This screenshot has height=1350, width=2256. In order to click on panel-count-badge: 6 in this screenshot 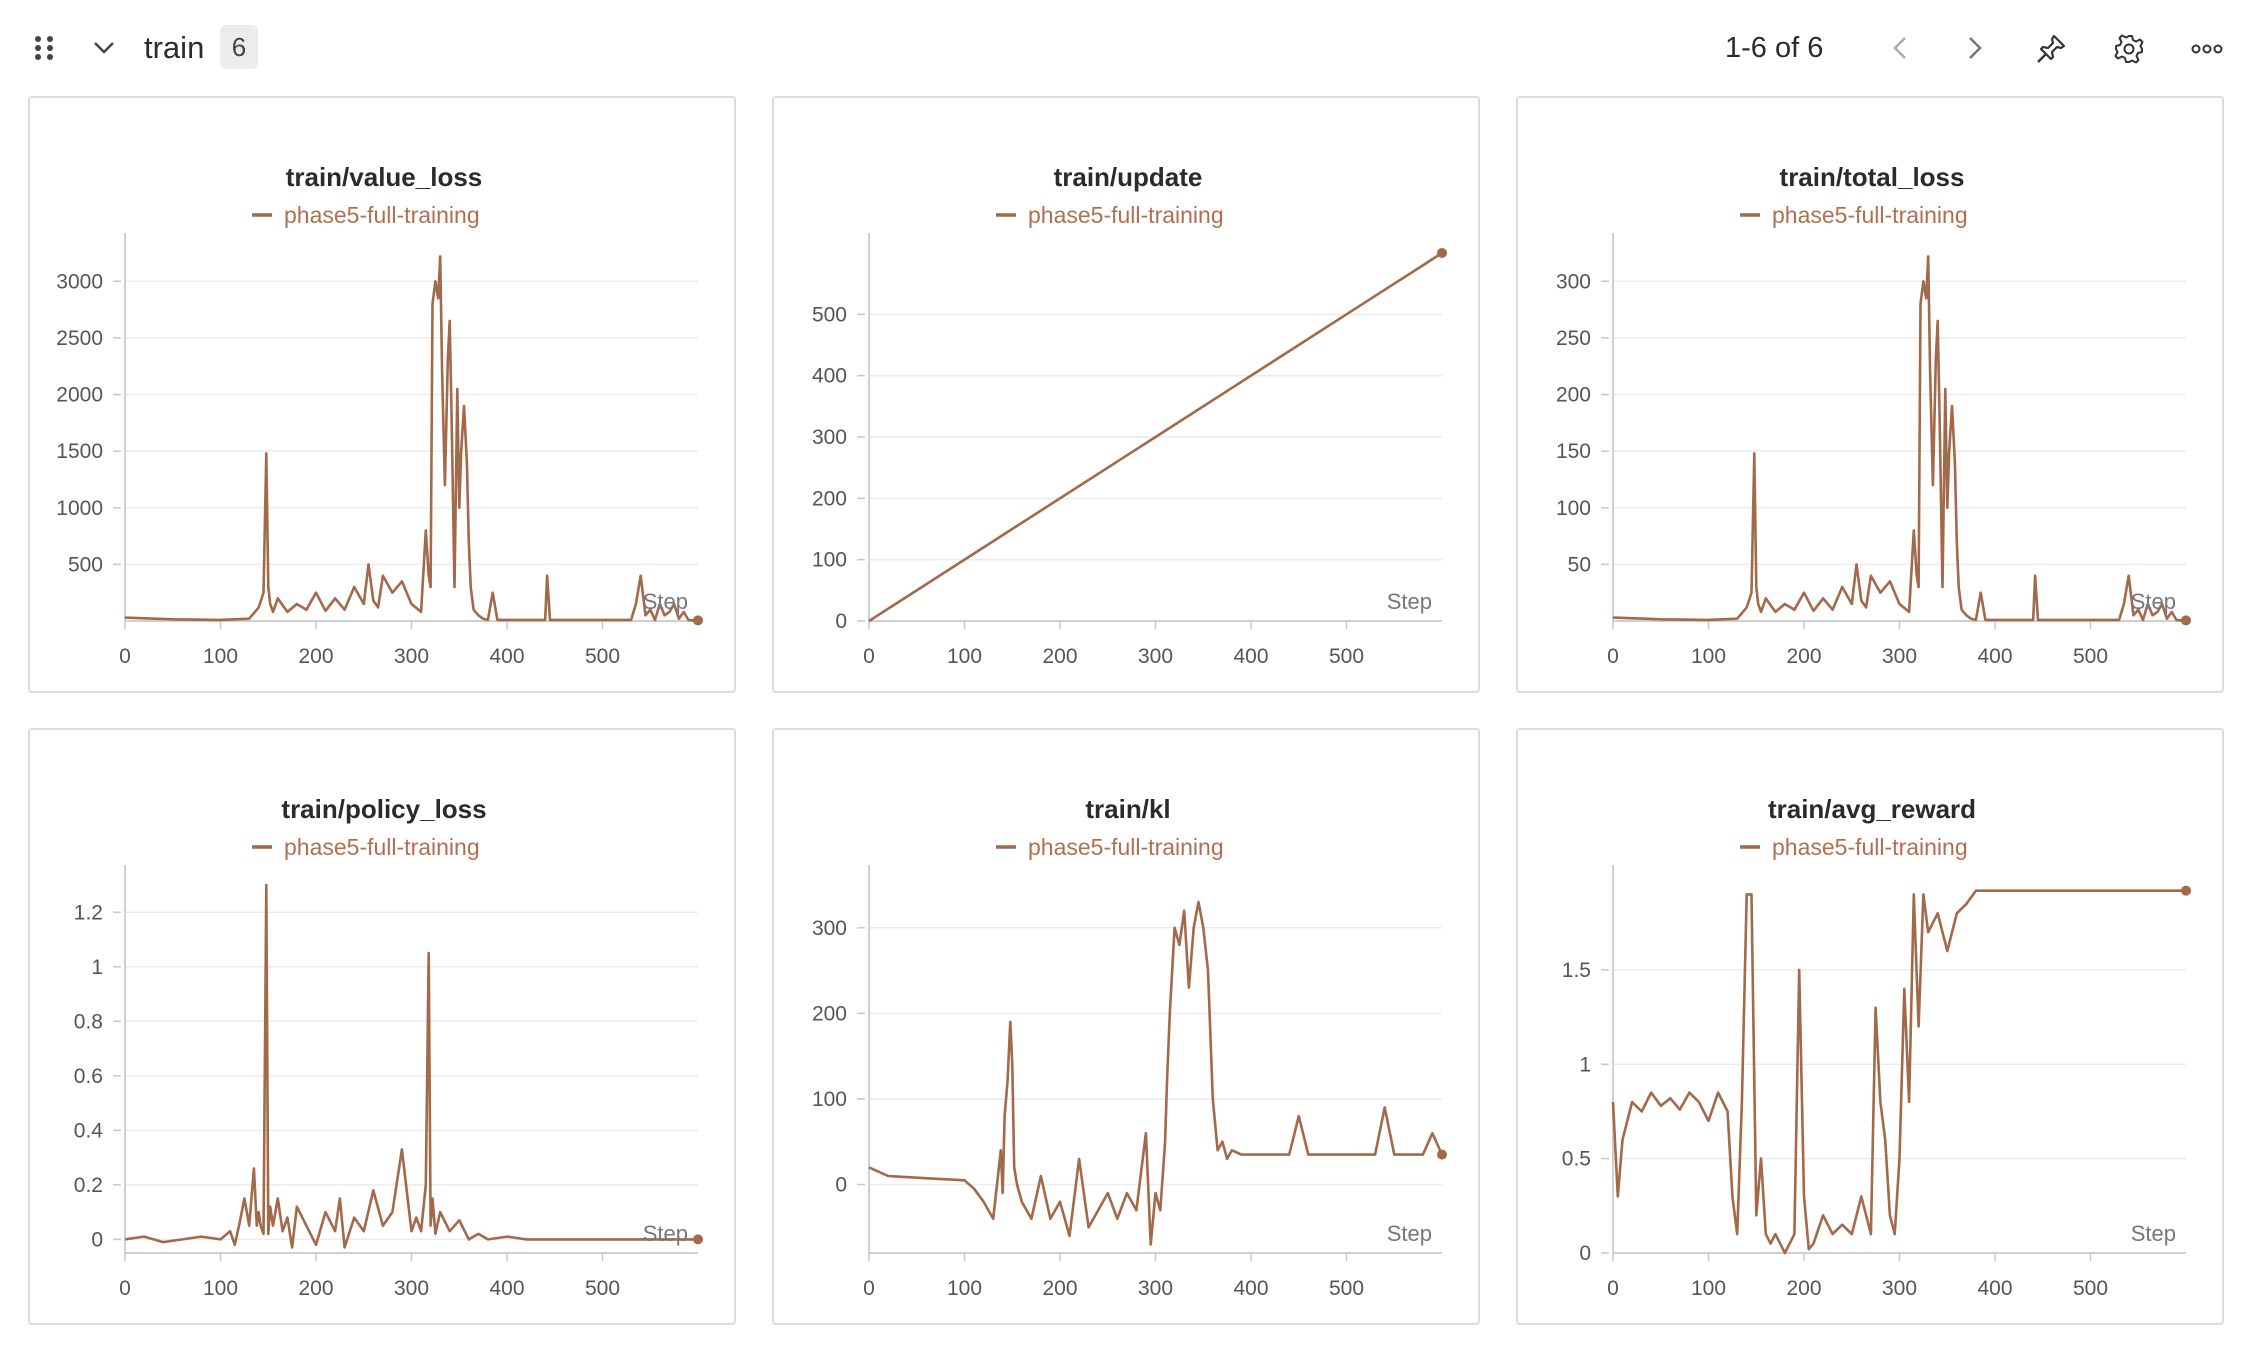, I will do `click(239, 47)`.